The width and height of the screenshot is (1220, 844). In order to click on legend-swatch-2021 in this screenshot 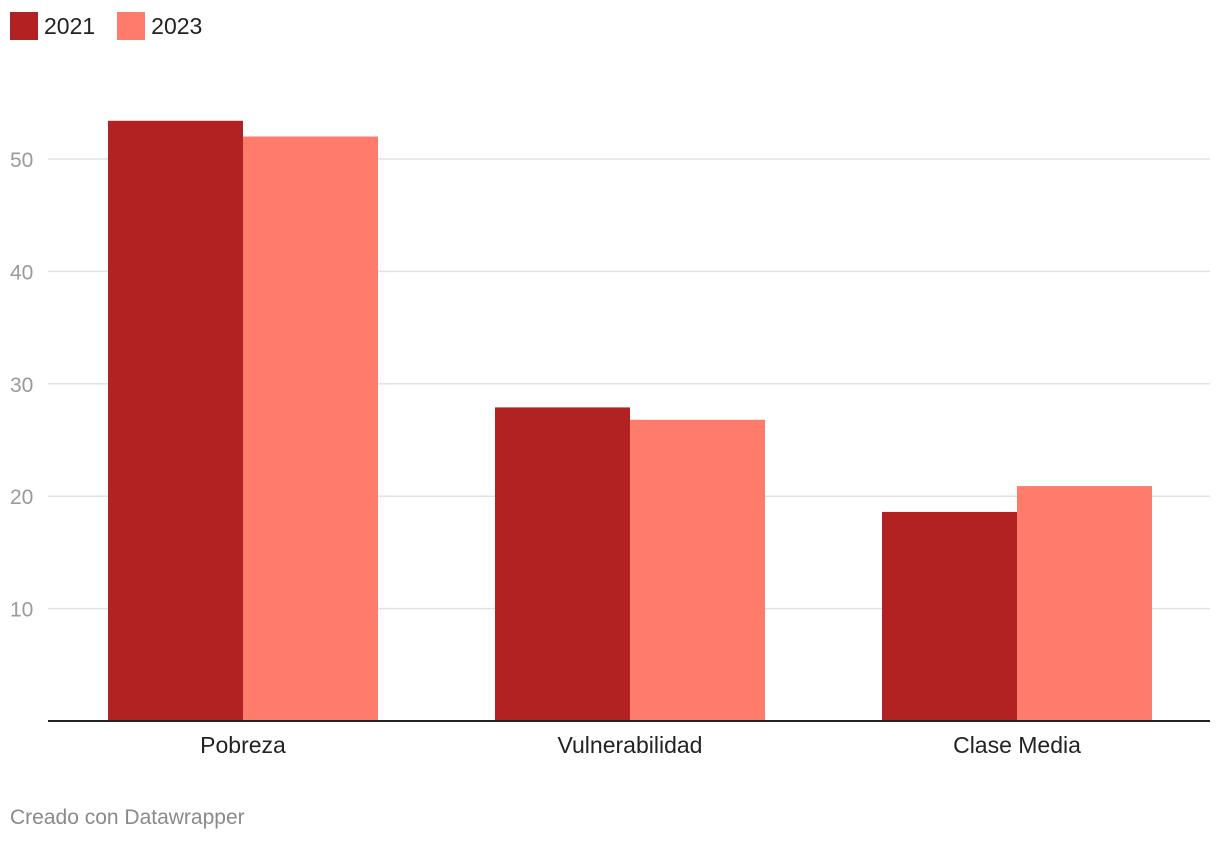, I will do `click(24, 26)`.